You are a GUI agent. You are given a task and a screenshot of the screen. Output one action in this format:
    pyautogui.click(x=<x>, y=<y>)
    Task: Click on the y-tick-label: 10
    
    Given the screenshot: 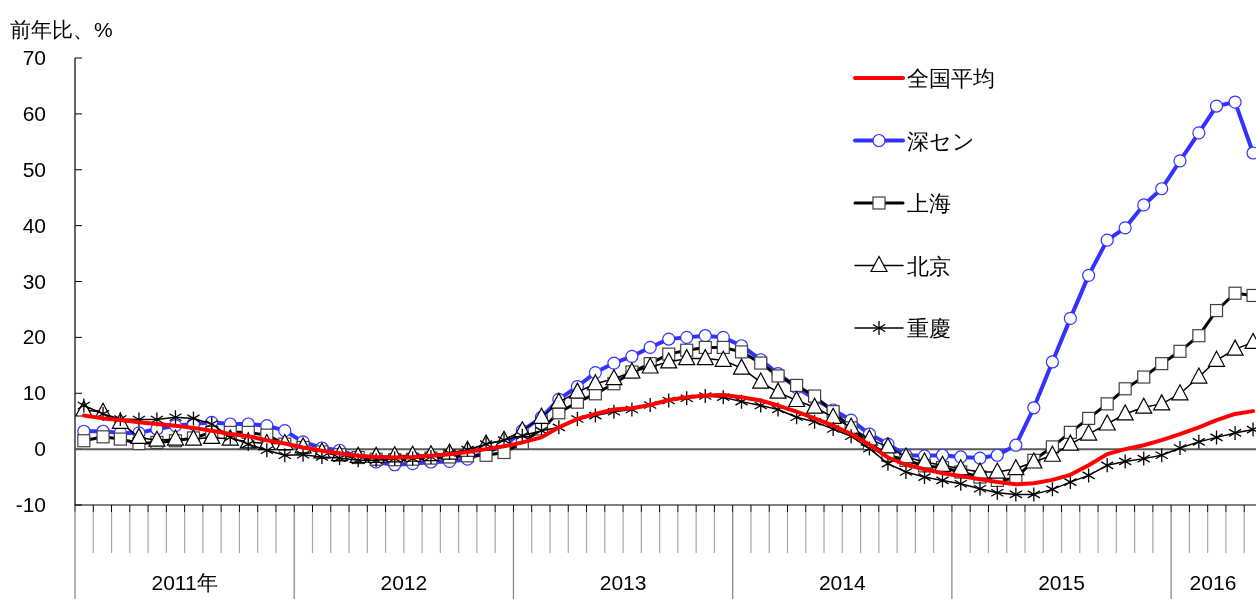 What is the action you would take?
    pyautogui.click(x=34, y=393)
    